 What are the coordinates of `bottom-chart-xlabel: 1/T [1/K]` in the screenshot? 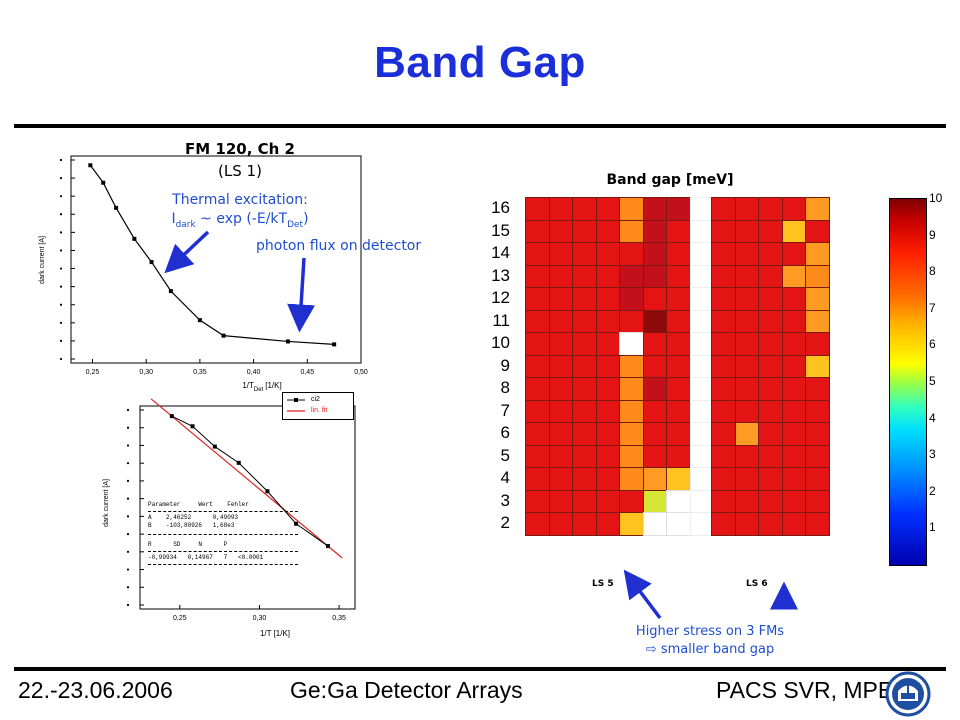 It's located at (275, 633).